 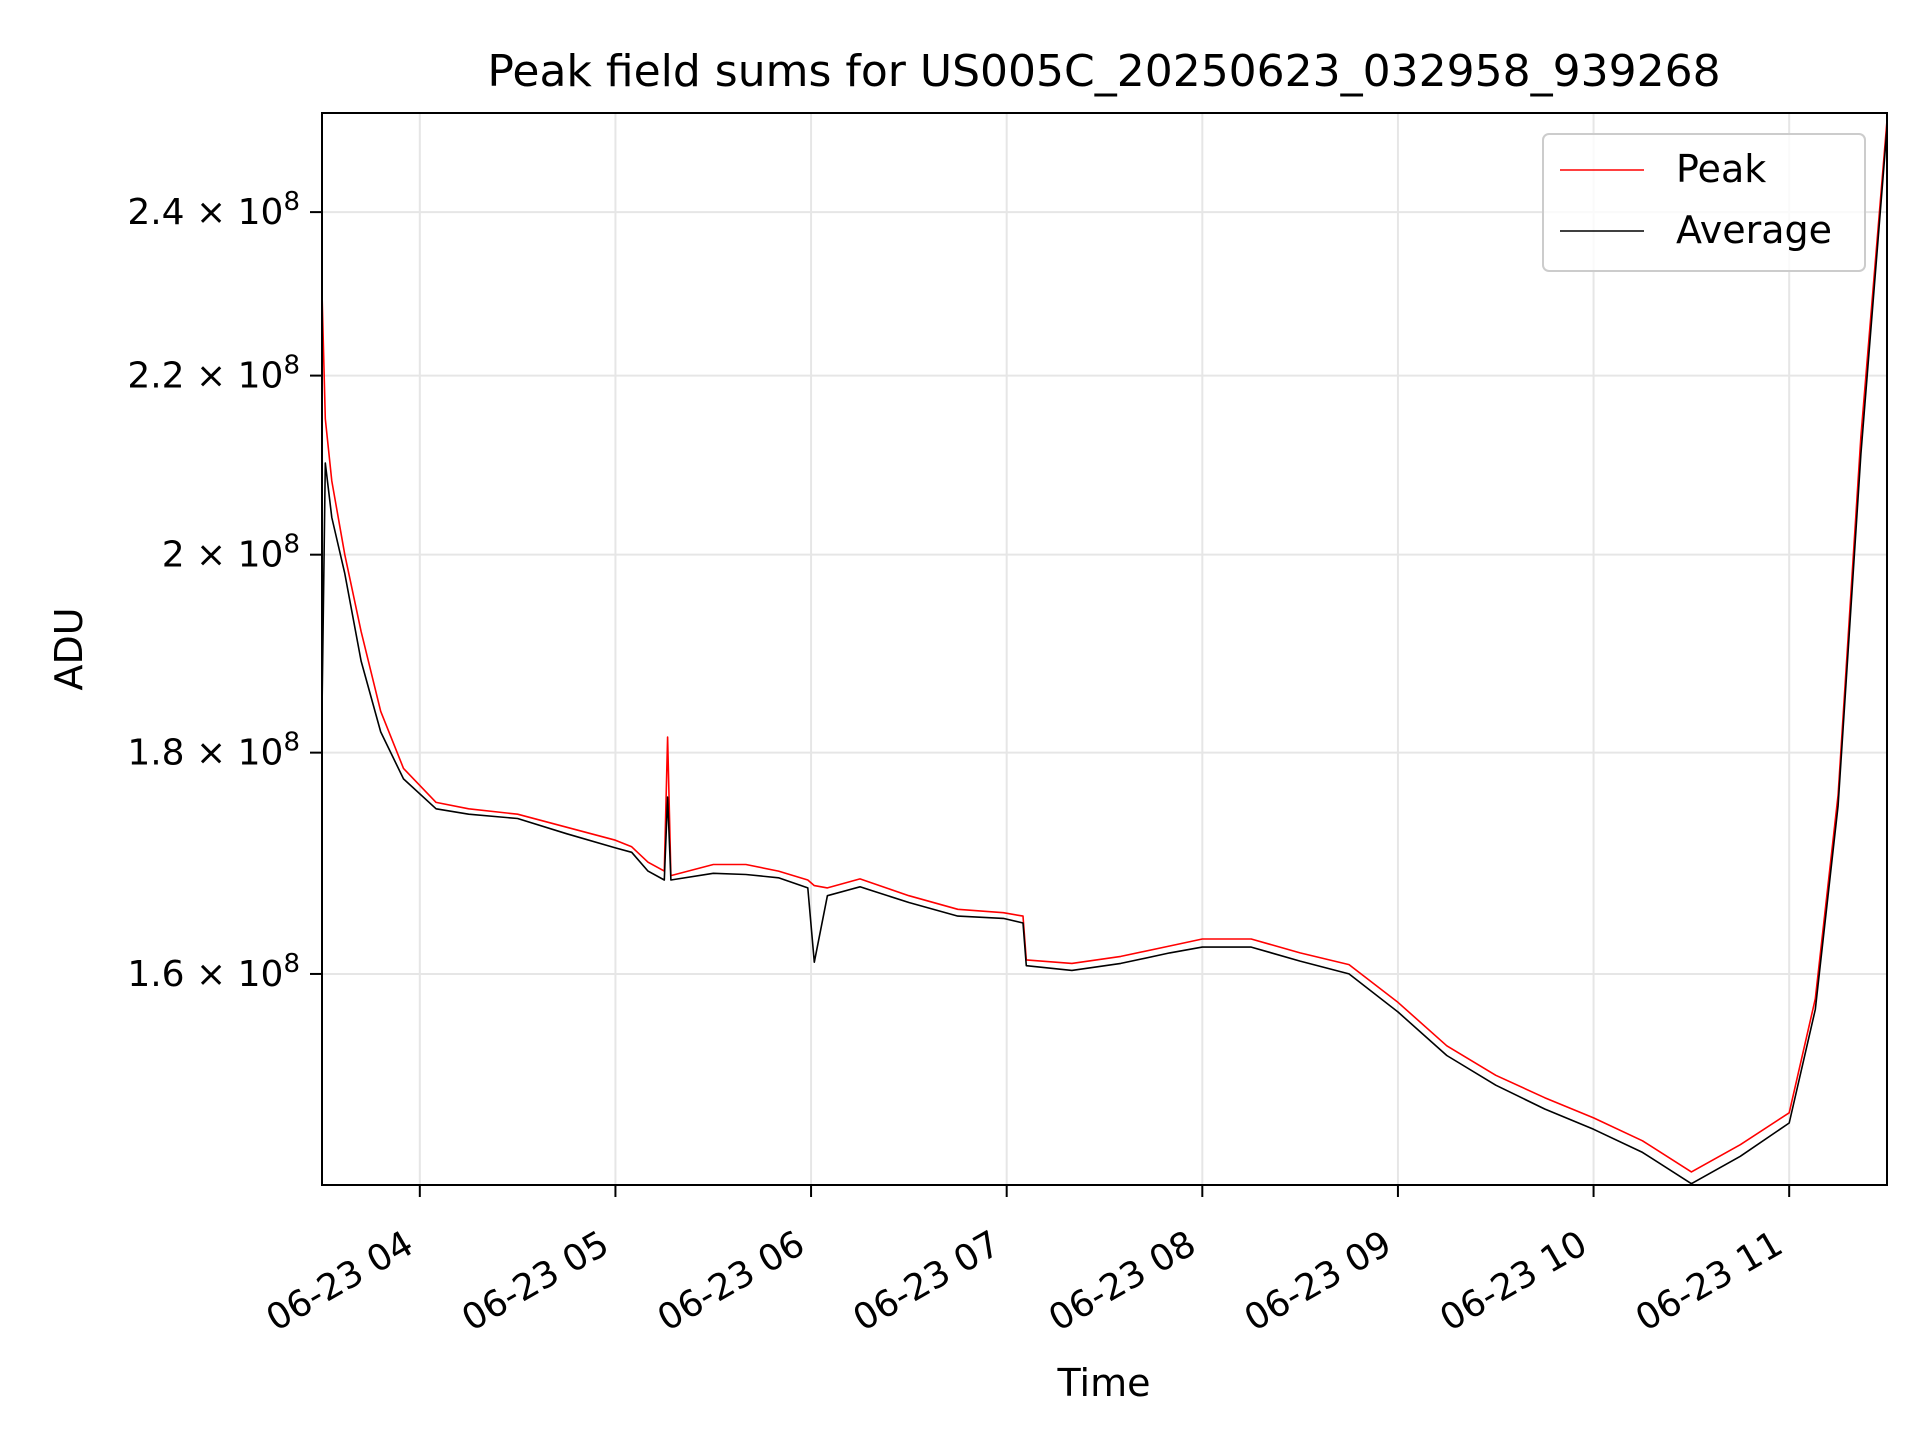 What do you see at coordinates (213, 374) in the screenshot?
I see `y-tick-label: 2.2 × 108` at bounding box center [213, 374].